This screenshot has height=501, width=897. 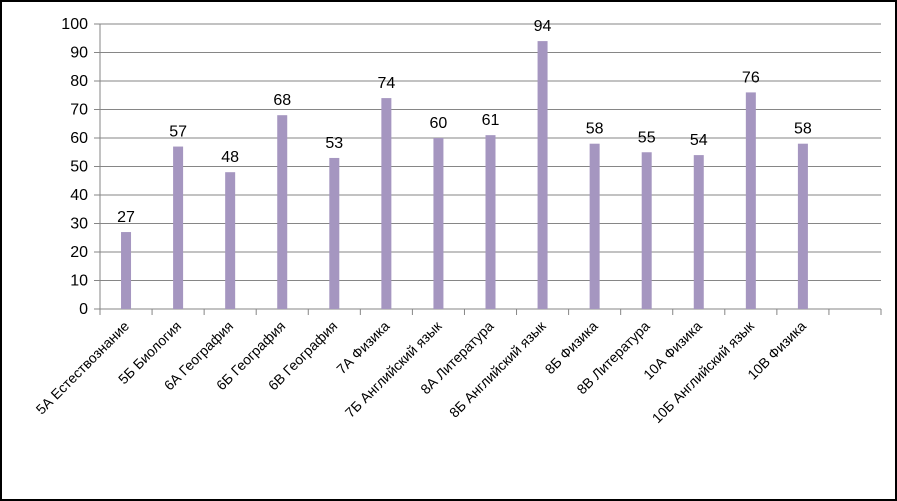 What do you see at coordinates (647, 137) in the screenshot?
I see `data-label: 55` at bounding box center [647, 137].